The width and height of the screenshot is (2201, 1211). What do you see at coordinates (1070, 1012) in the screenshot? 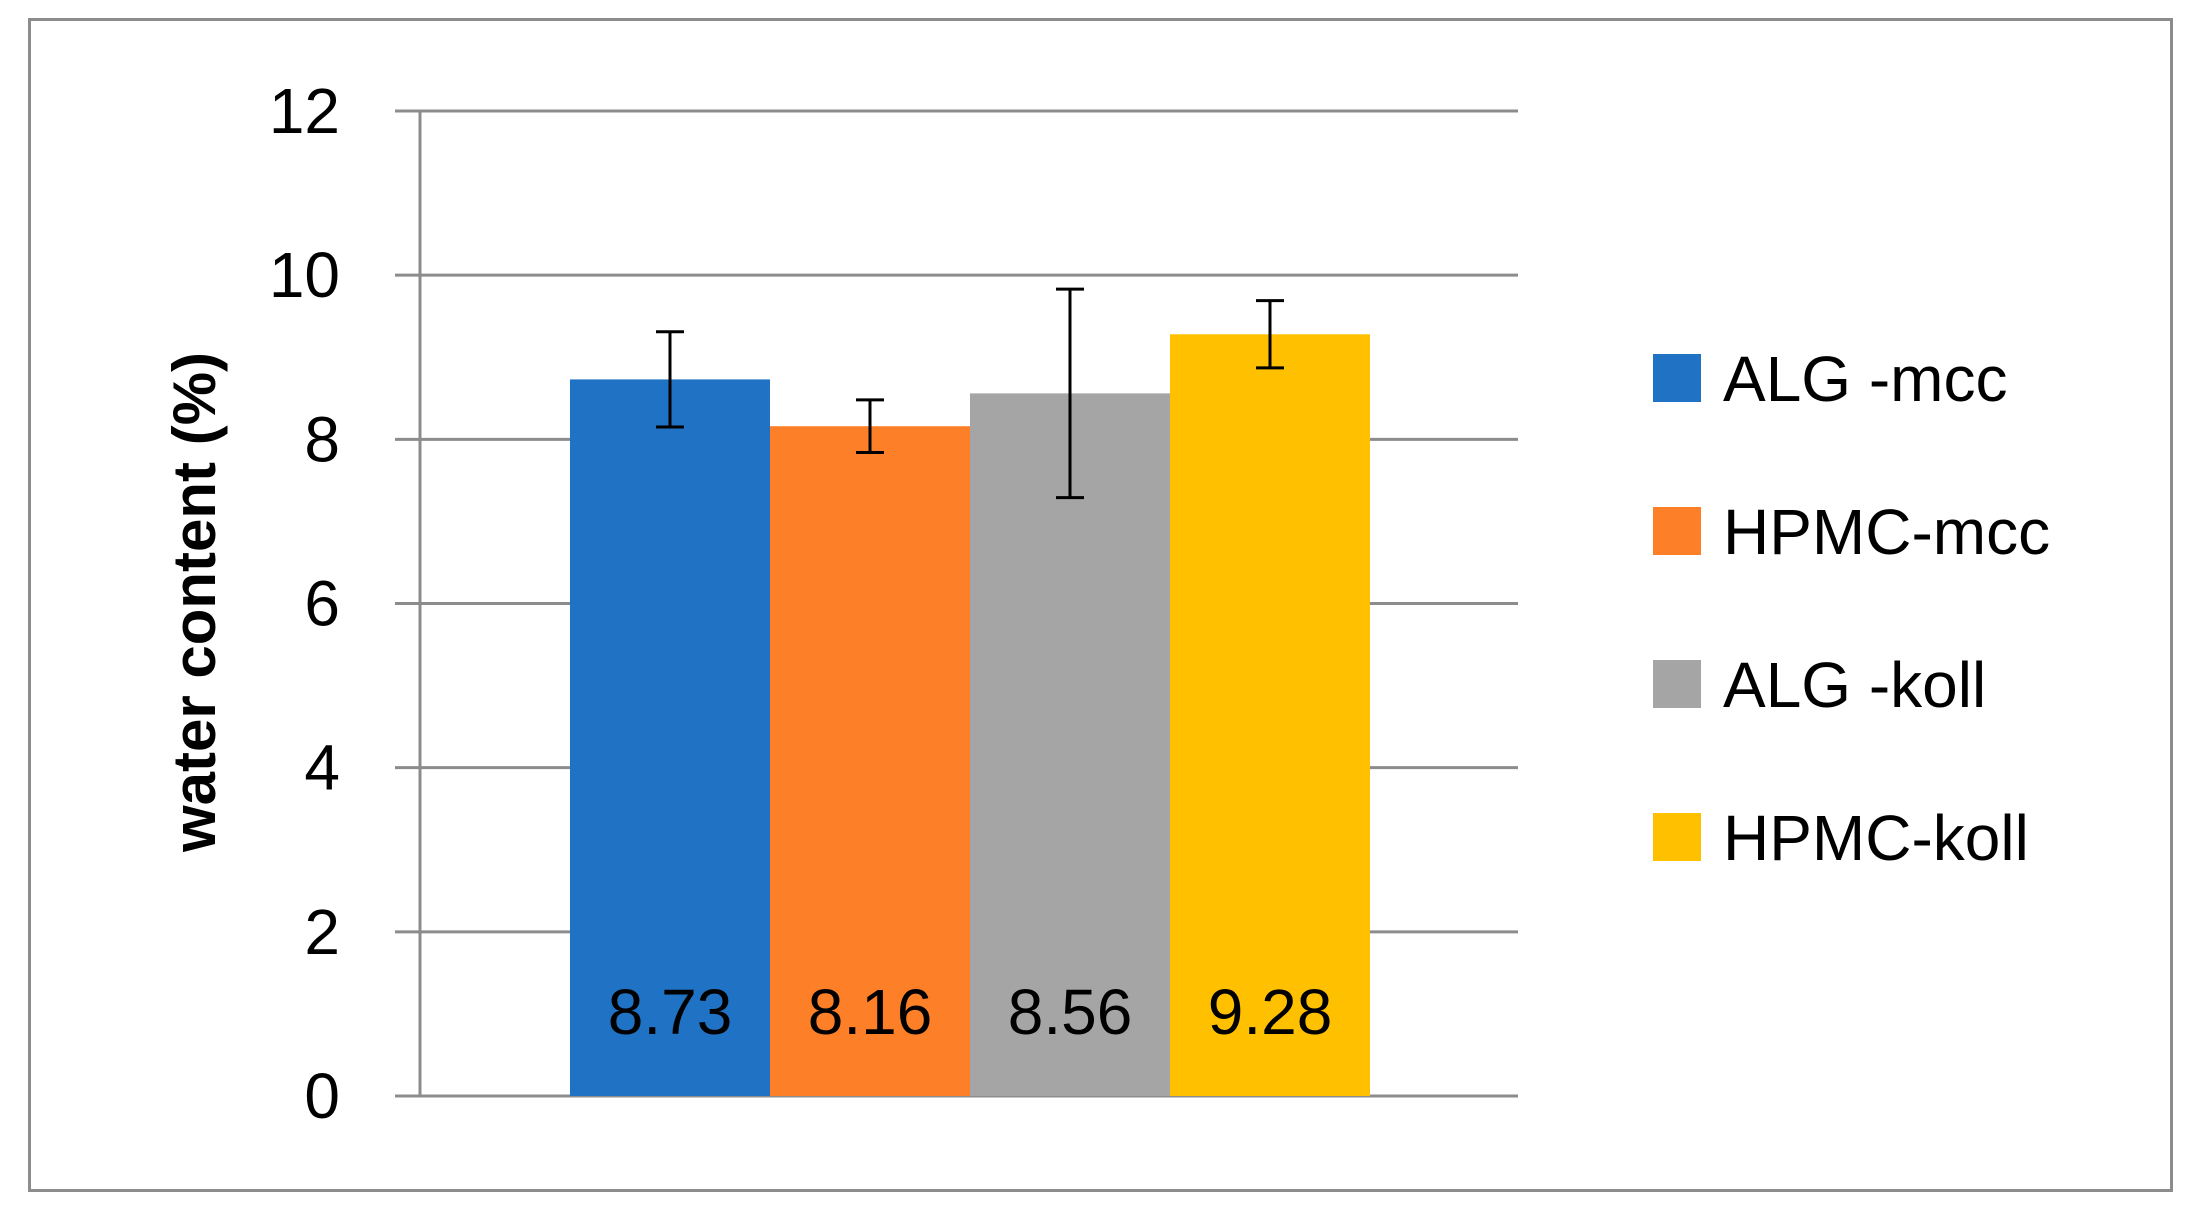
I see `data-label: 8.56` at bounding box center [1070, 1012].